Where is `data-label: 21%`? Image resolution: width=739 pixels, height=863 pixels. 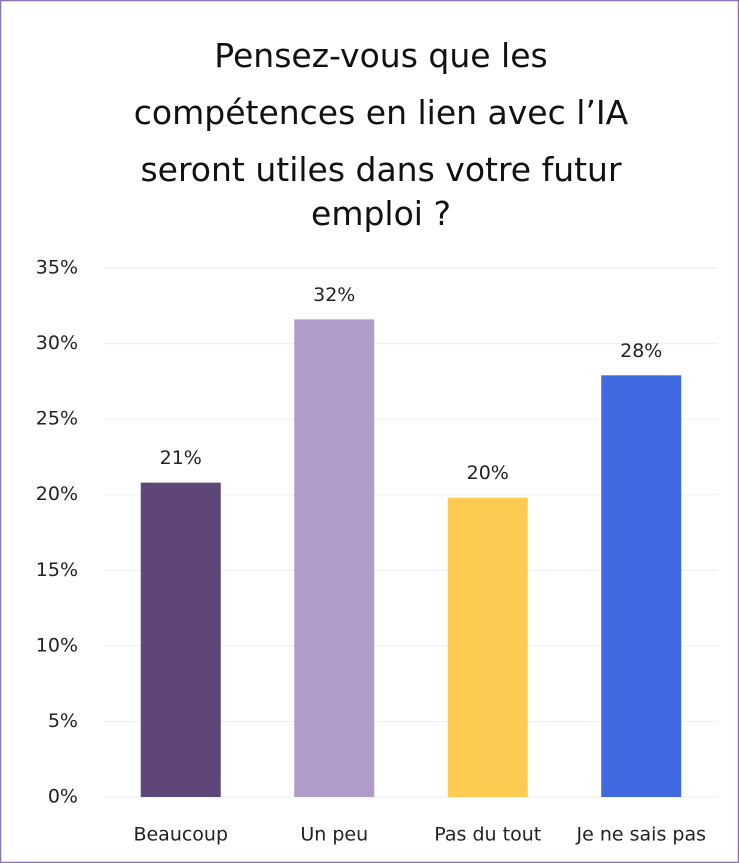
data-label: 21% is located at coordinates (181, 458).